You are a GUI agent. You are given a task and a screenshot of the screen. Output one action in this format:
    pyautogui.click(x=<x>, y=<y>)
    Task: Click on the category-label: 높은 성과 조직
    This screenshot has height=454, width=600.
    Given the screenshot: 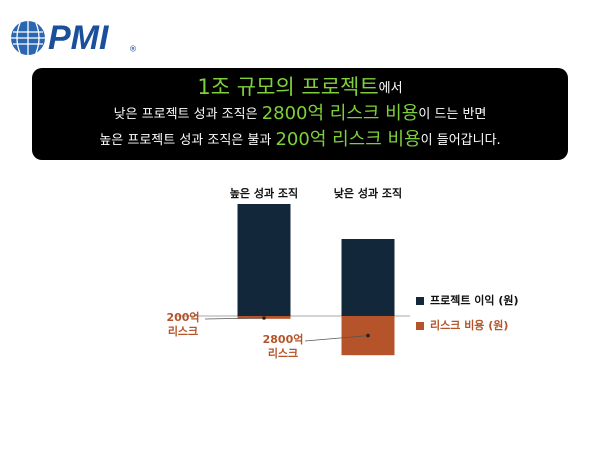 What is the action you would take?
    pyautogui.click(x=264, y=193)
    